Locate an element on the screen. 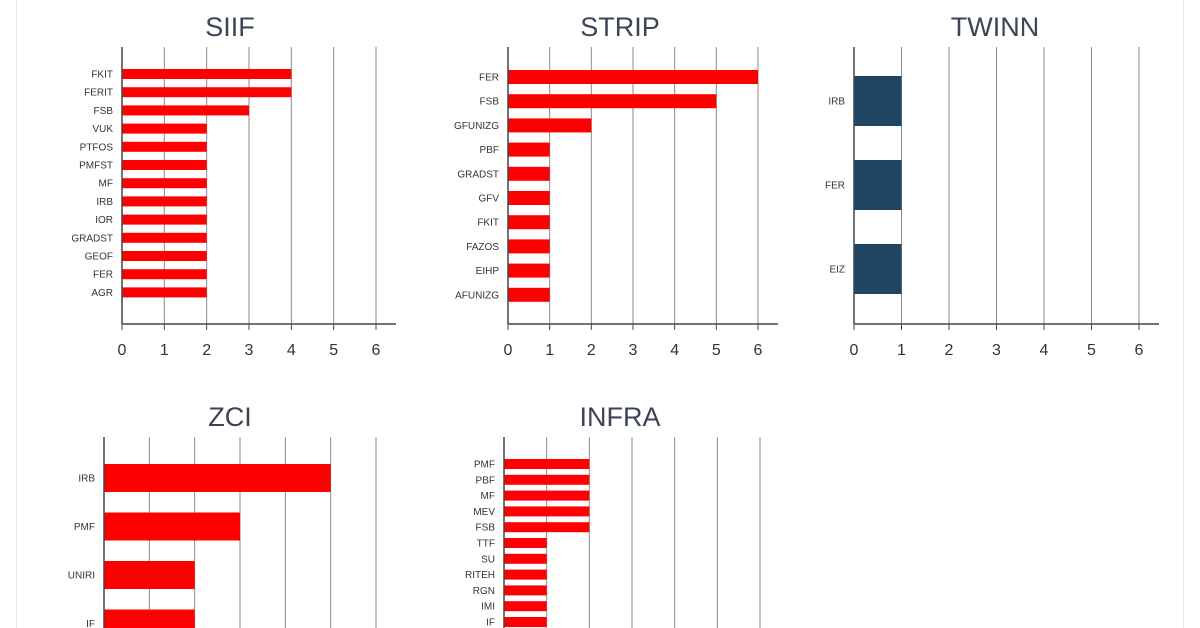 Image resolution: width=1200 pixels, height=628 pixels. category-label: EIZ is located at coordinates (837, 270).